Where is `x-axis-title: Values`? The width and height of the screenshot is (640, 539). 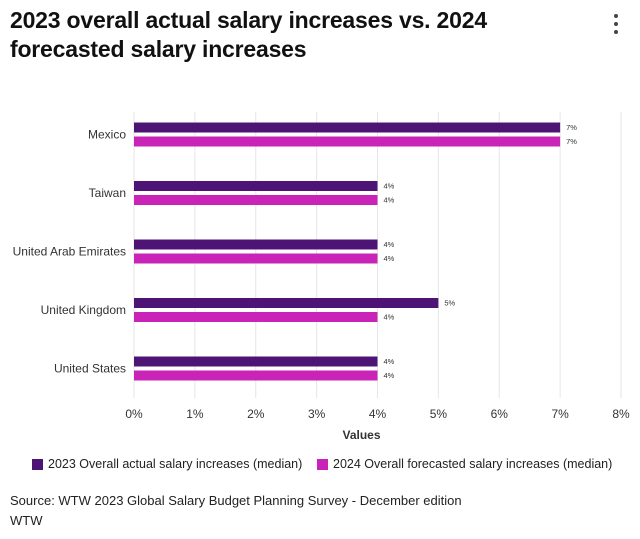 x-axis-title: Values is located at coordinates (361, 435).